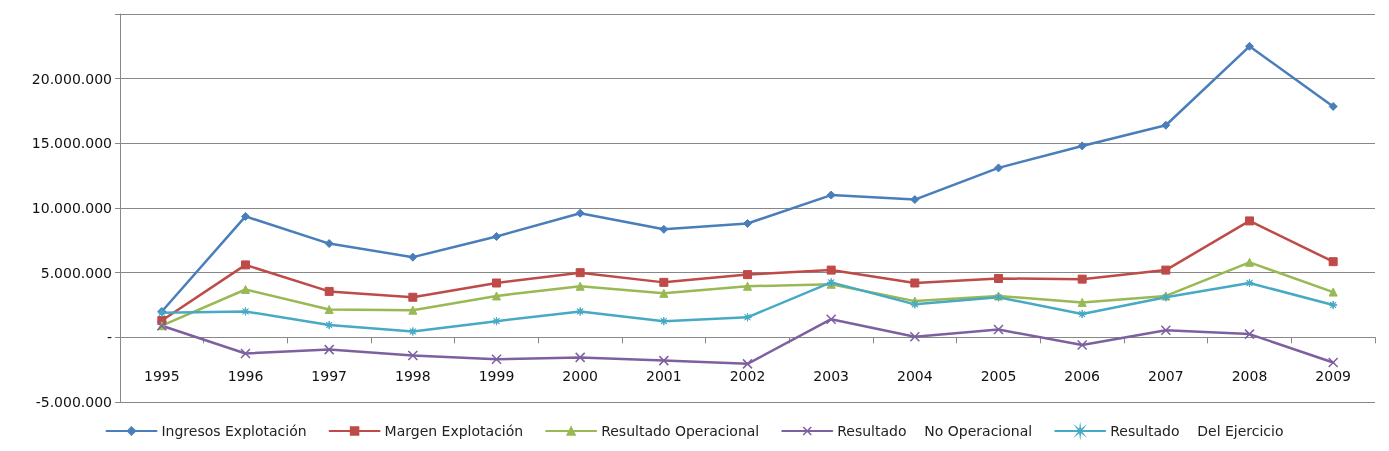 Image resolution: width=1389 pixels, height=451 pixels. Describe the element at coordinates (162, 376) in the screenshot. I see `x-tick-label: 1995` at that location.